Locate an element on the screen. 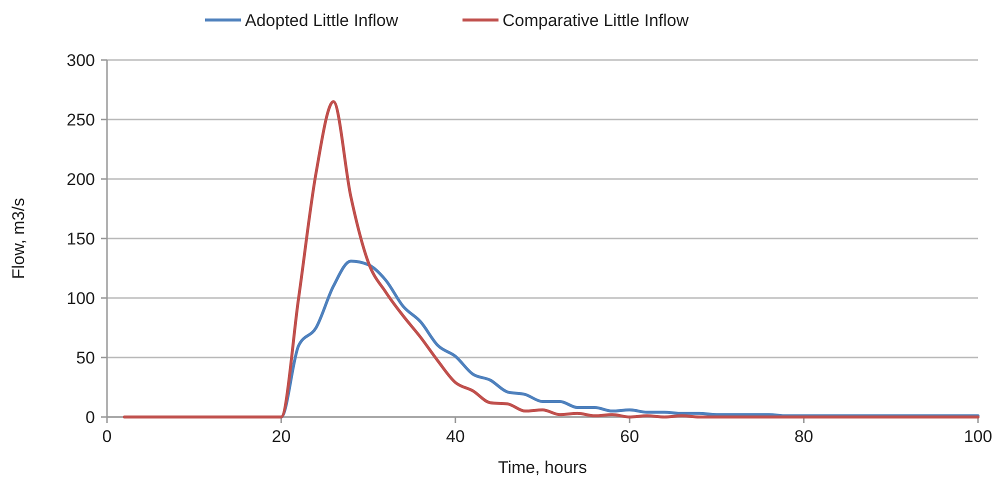  y-axis-title: Flow, m3/s is located at coordinates (18, 239).